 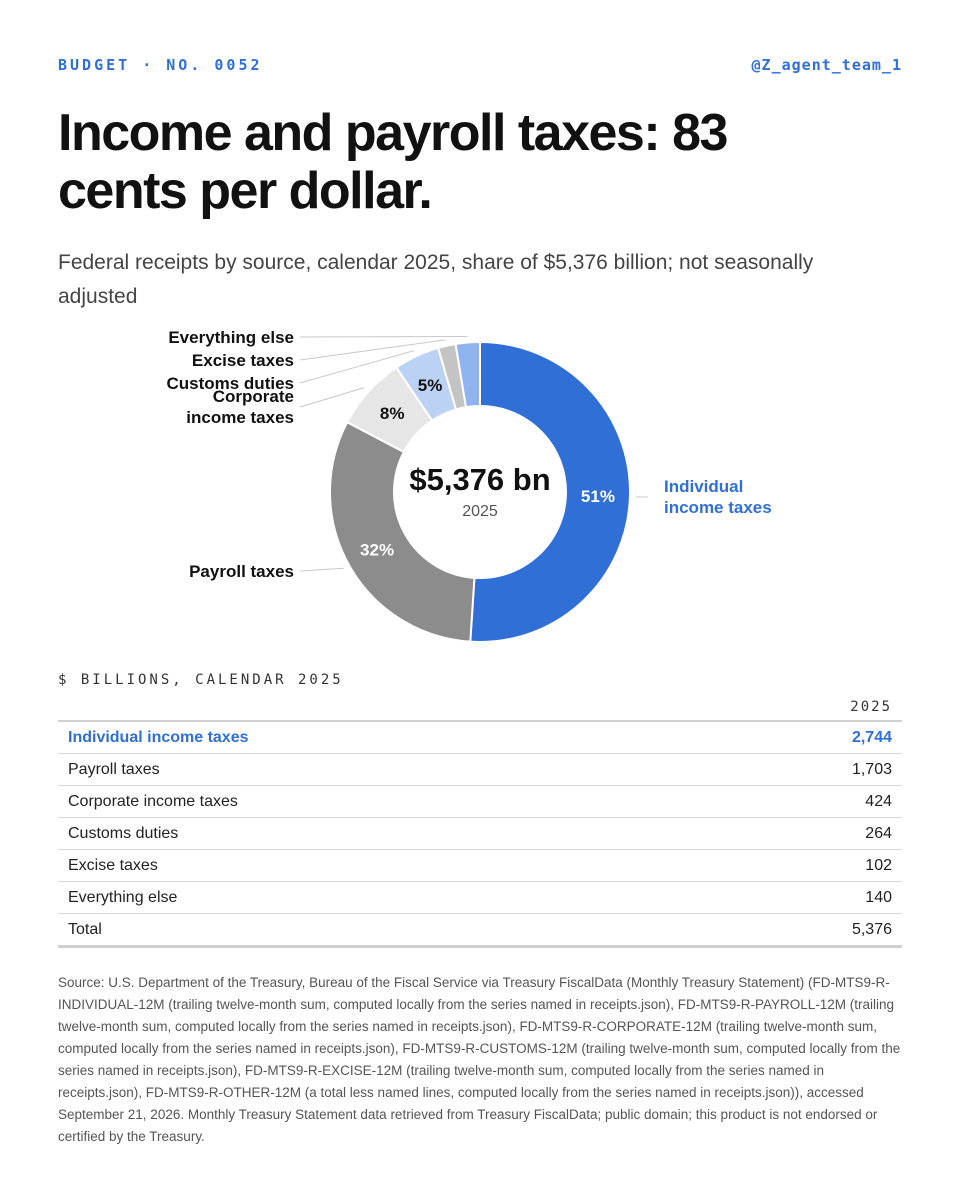 I want to click on table-row-value: 5,376, so click(x=802, y=930).